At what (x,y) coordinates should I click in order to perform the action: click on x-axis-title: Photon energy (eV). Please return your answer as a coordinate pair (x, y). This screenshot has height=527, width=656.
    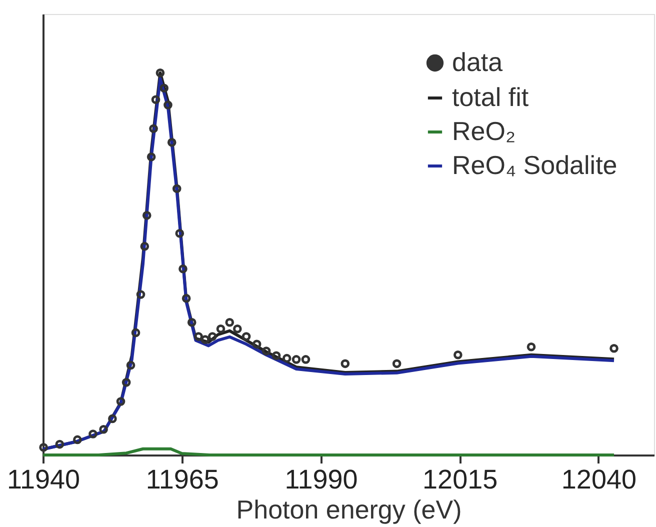
    Looking at the image, I should click on (349, 509).